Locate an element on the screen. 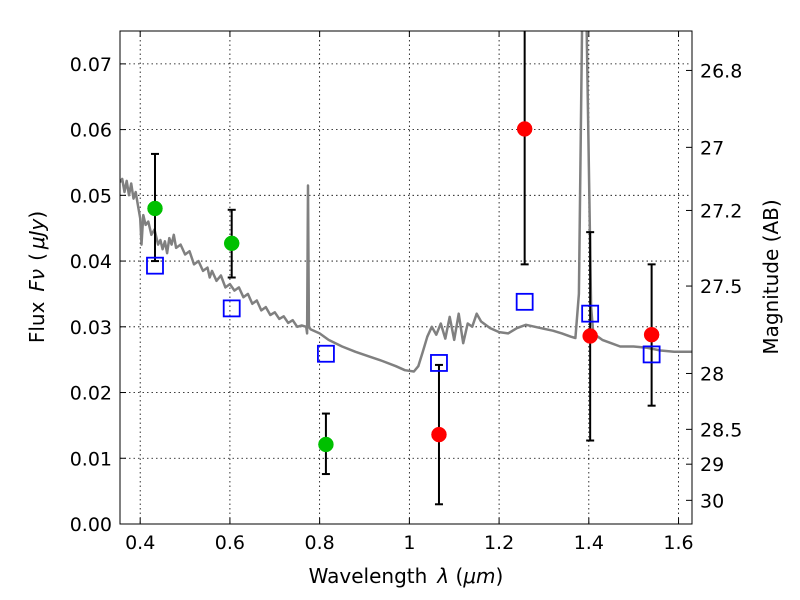 The width and height of the screenshot is (800, 600). y2-tick-label: 28.5 is located at coordinates (721, 430).